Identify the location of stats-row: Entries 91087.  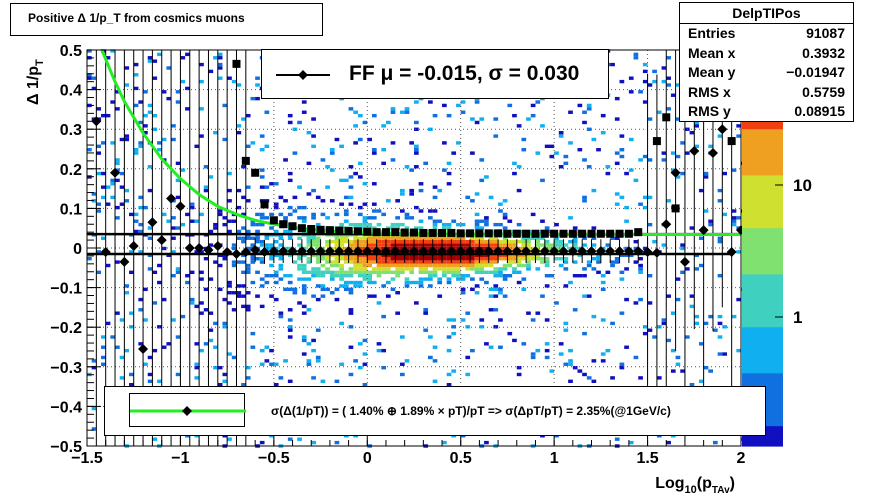
(766, 34).